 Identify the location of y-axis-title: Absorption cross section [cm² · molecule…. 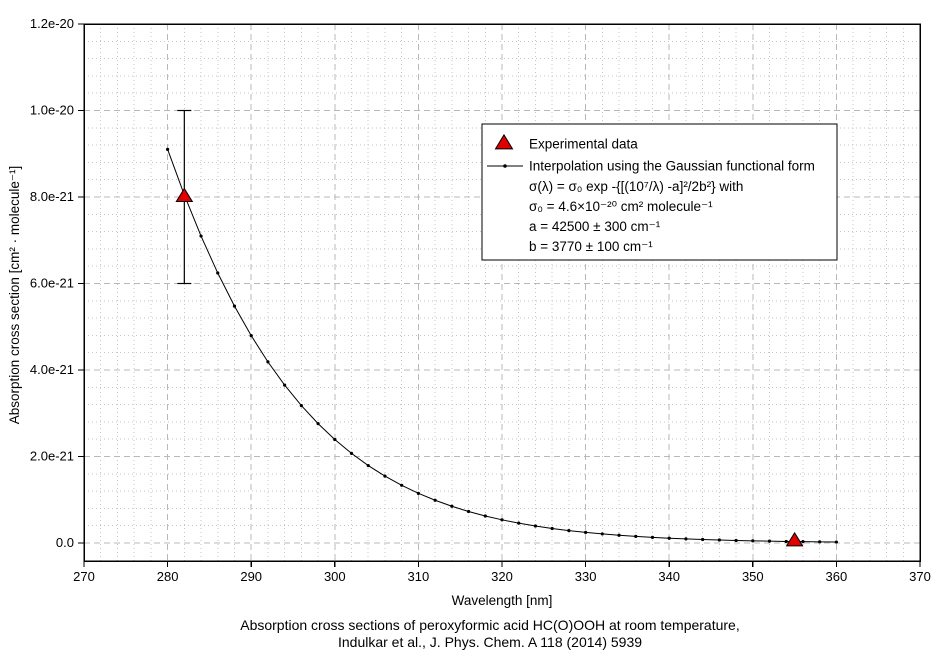
(14, 295).